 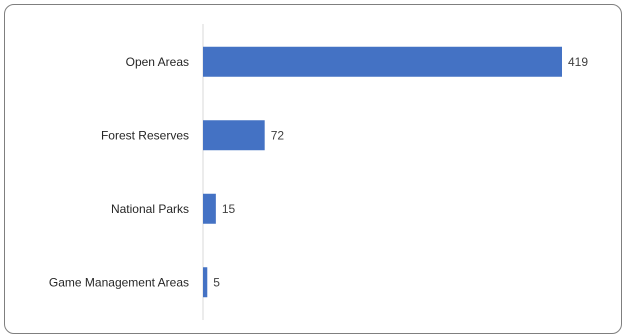 I want to click on category-label-0: Open Areas, so click(x=157, y=62).